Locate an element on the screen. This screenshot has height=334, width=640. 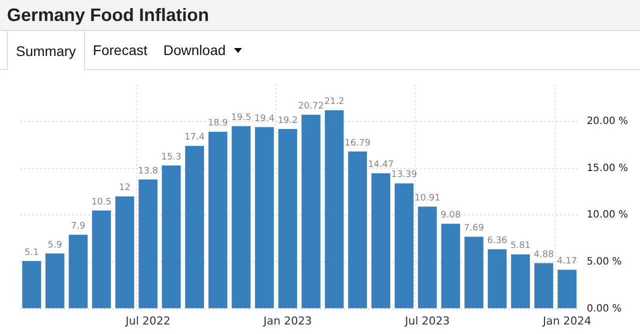
data-label: 14.47 is located at coordinates (381, 165).